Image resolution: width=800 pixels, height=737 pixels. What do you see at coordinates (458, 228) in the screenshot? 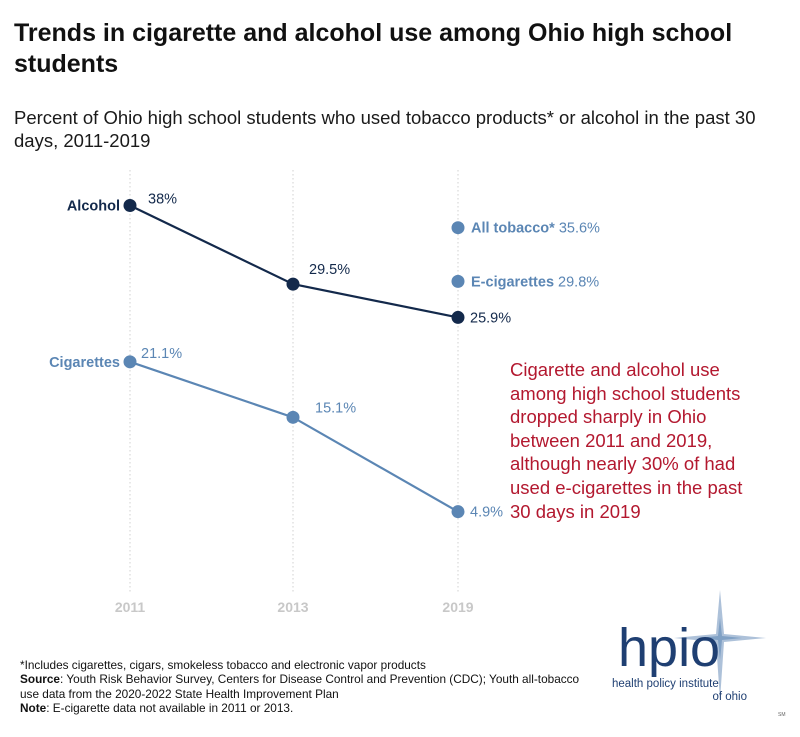
I see `all-tobacco-point` at bounding box center [458, 228].